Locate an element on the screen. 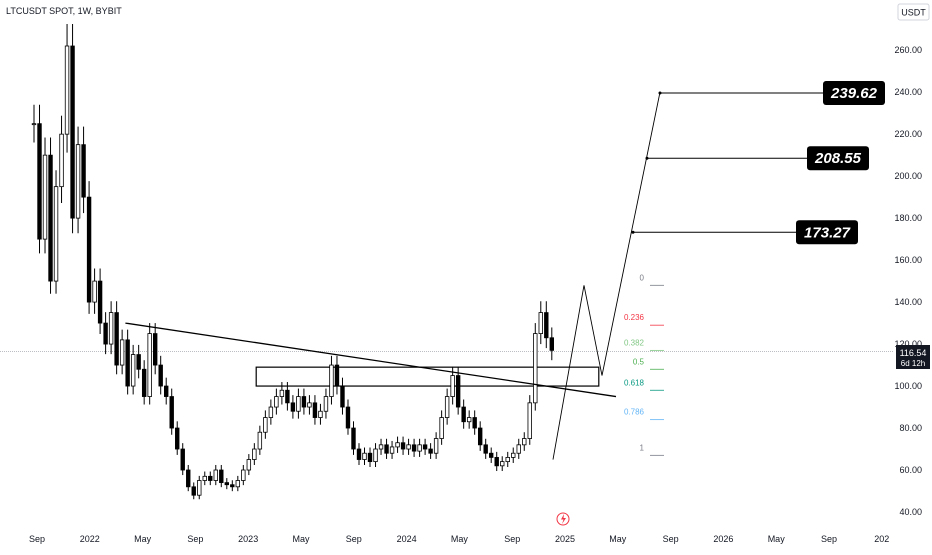 This screenshot has height=555, width=932. y-axis-tick-label: 260.00 is located at coordinates (908, 50).